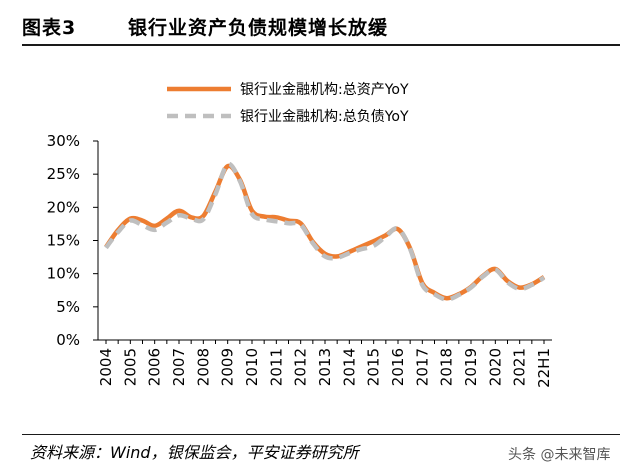  I want to click on figure-title: 银行业资产负债规模增长放缓, so click(258, 28).